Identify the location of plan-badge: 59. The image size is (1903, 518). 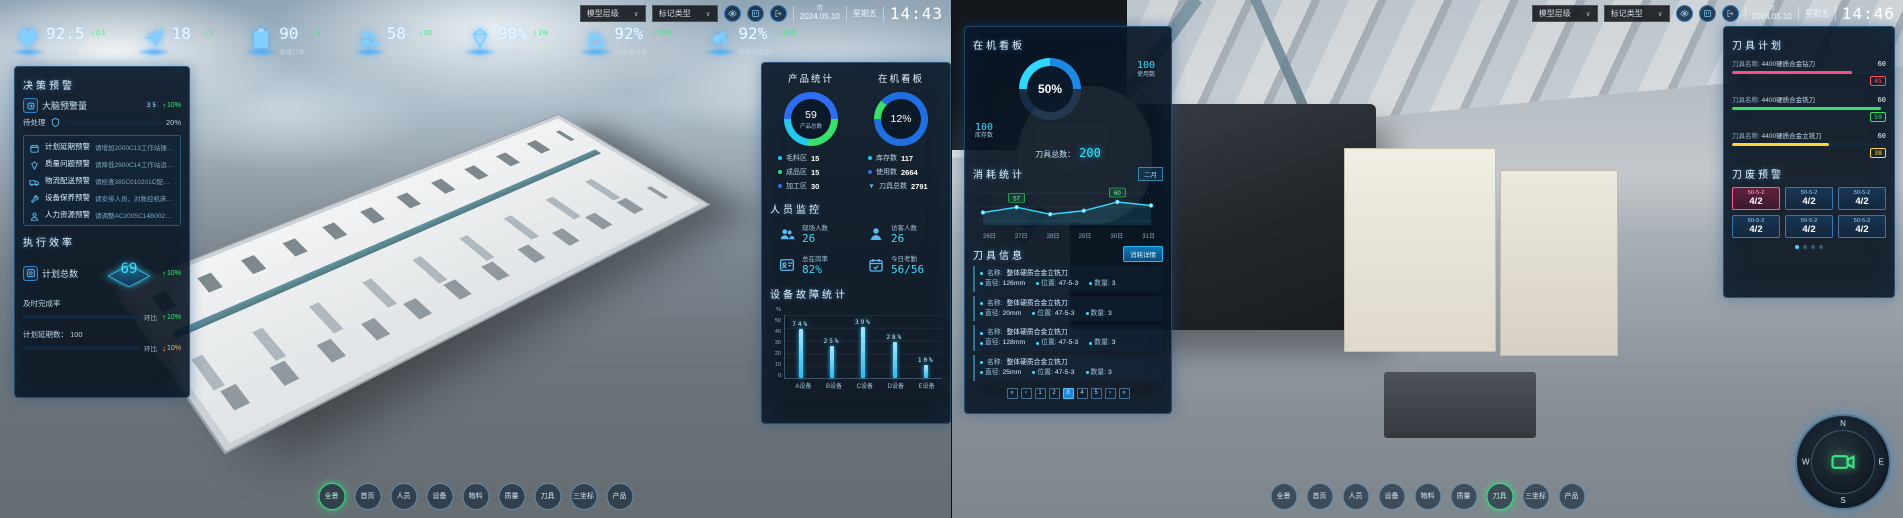
(1878, 117).